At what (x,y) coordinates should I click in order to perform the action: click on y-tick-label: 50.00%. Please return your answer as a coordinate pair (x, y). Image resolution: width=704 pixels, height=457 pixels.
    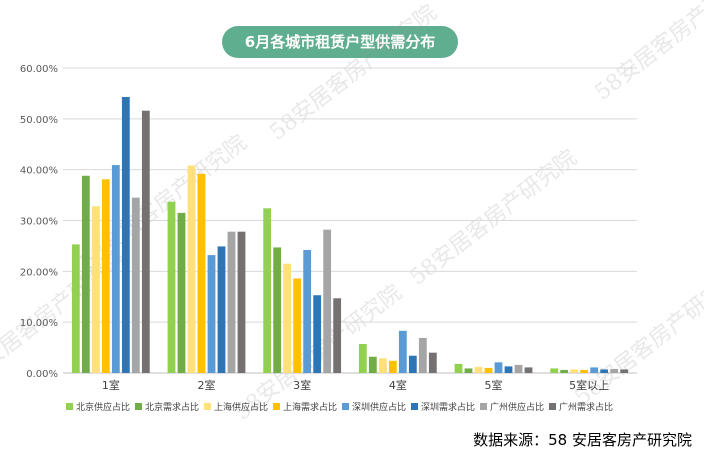
    Looking at the image, I should click on (39, 120).